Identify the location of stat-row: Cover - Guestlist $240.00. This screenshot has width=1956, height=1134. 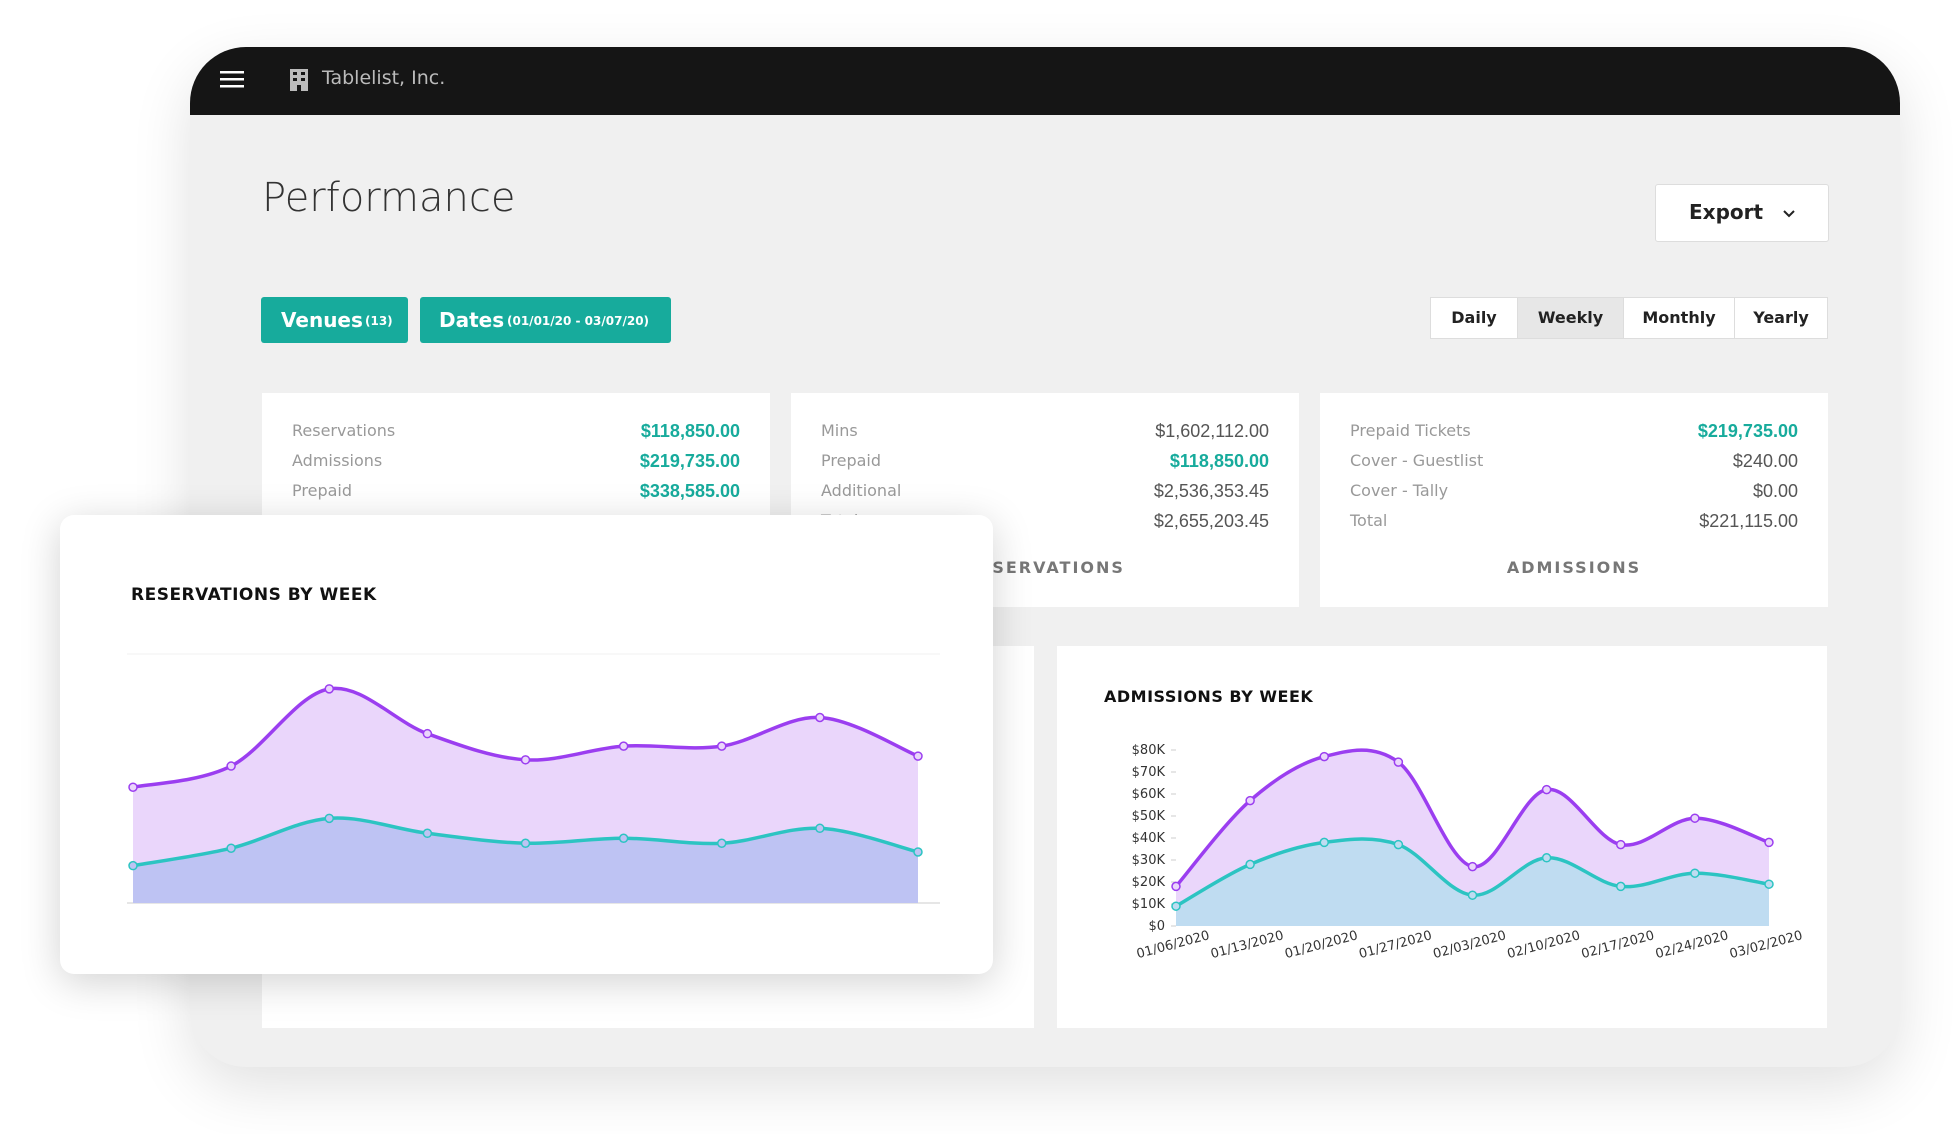
(1574, 463).